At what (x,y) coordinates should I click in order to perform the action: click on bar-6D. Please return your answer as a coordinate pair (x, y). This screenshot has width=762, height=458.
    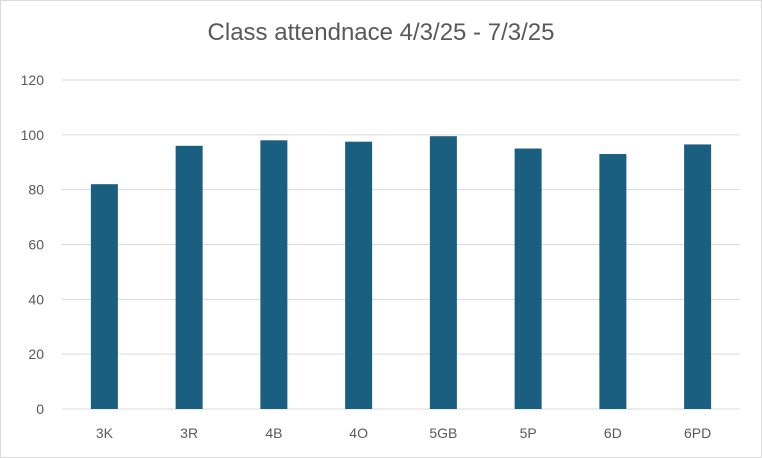
    Looking at the image, I should click on (613, 281).